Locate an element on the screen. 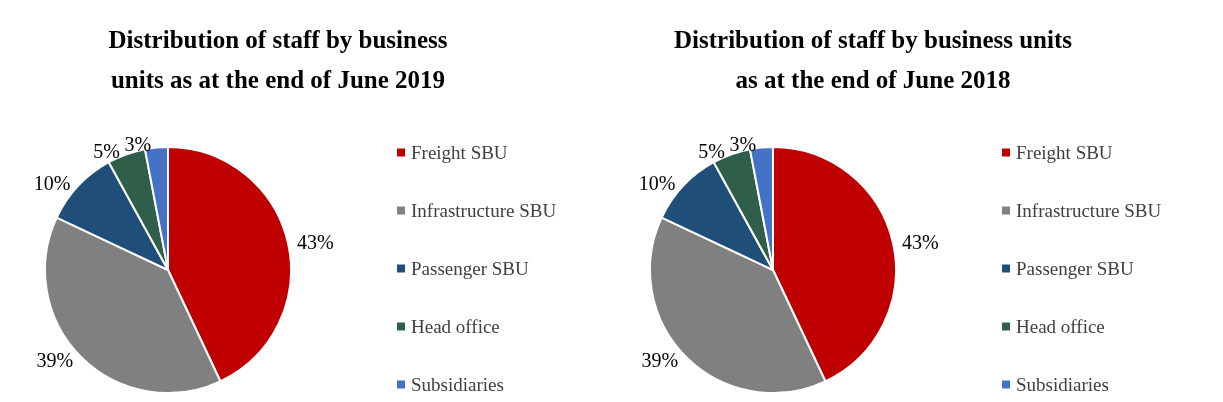 The image size is (1223, 402). chart-title: Distribution of staff by business units as at the end of June 2019 is located at coordinates (278, 59).